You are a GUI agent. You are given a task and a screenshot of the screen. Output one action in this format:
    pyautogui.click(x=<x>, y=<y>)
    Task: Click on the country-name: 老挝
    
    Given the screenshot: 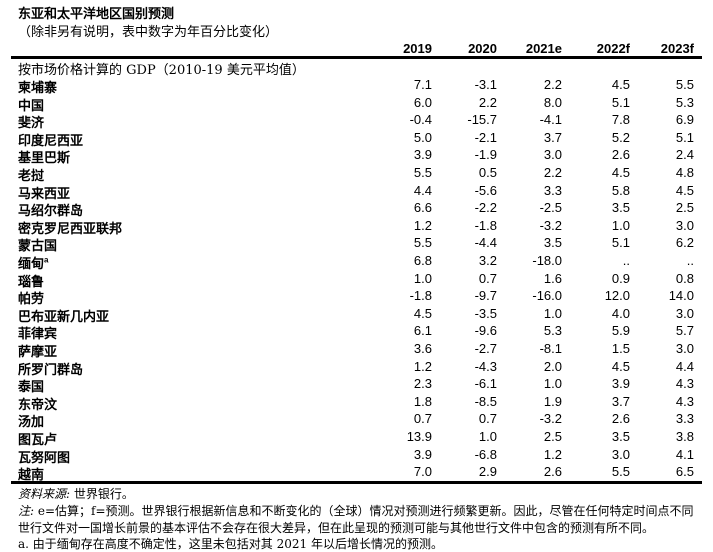 What is the action you would take?
    pyautogui.click(x=31, y=174)
    